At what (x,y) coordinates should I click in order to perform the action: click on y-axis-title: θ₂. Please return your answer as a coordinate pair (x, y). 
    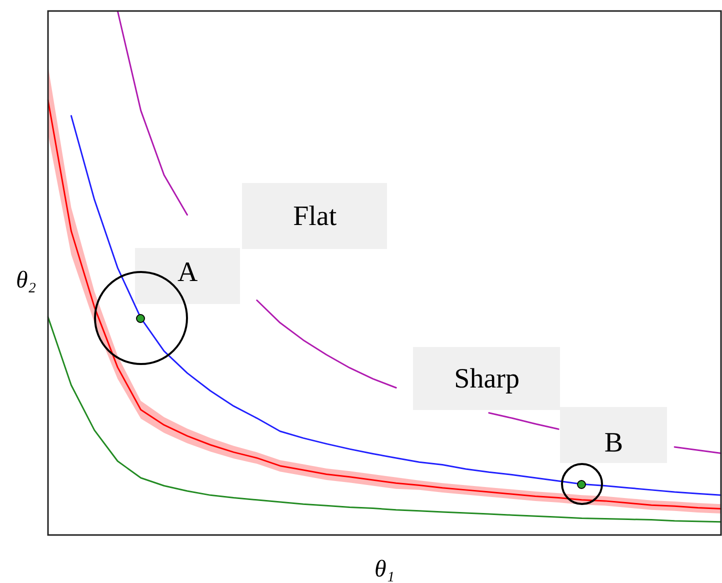
    Looking at the image, I should click on (26, 280).